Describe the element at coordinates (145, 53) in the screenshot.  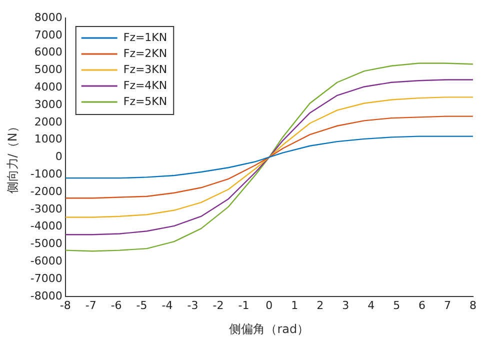
I see `legend-label: Fz=2KN` at that location.